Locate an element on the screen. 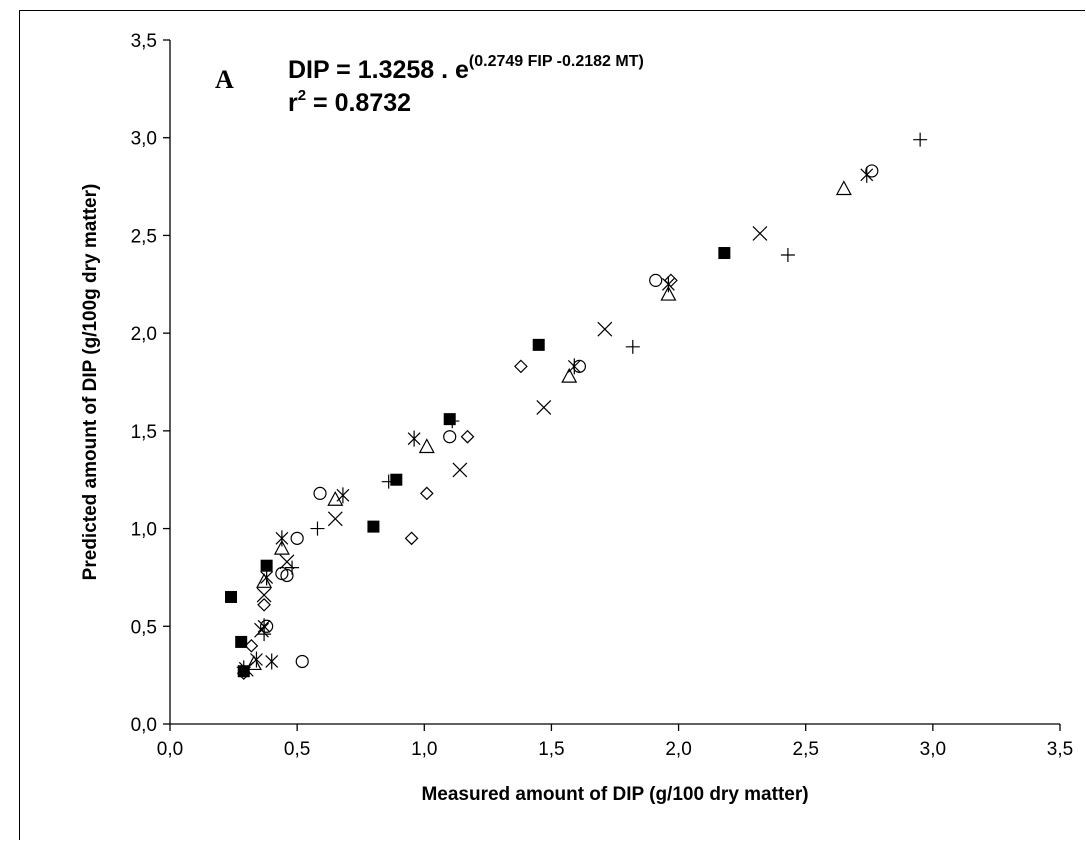 This screenshot has height=841, width=1086. x-tick-label: 3,0 is located at coordinates (933, 749).